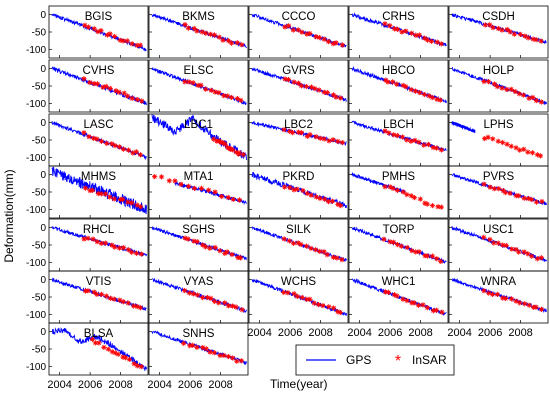 The image size is (550, 402). What do you see at coordinates (210, 193) in the screenshot?
I see `gps-series` at bounding box center [210, 193].